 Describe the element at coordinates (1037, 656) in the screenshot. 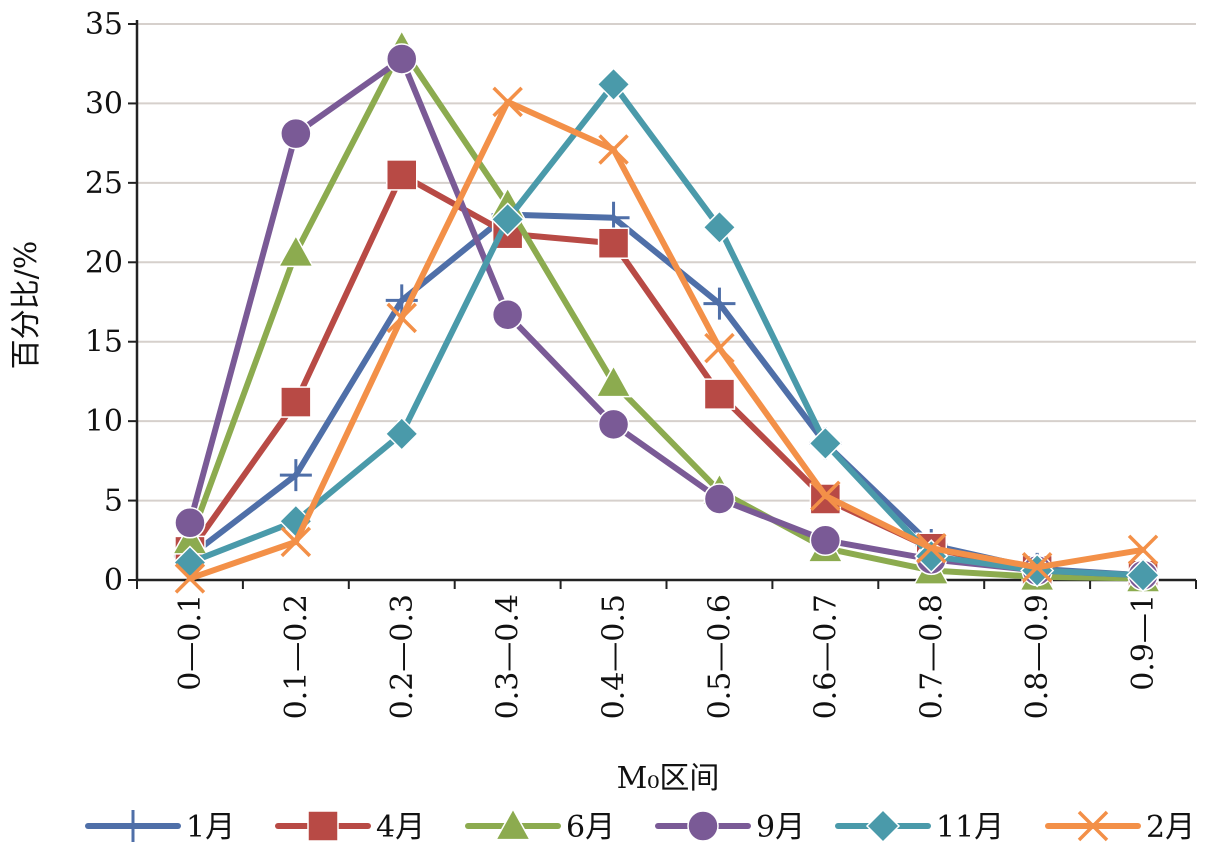

I see `x-tick-label: 0.8—0.9` at that location.